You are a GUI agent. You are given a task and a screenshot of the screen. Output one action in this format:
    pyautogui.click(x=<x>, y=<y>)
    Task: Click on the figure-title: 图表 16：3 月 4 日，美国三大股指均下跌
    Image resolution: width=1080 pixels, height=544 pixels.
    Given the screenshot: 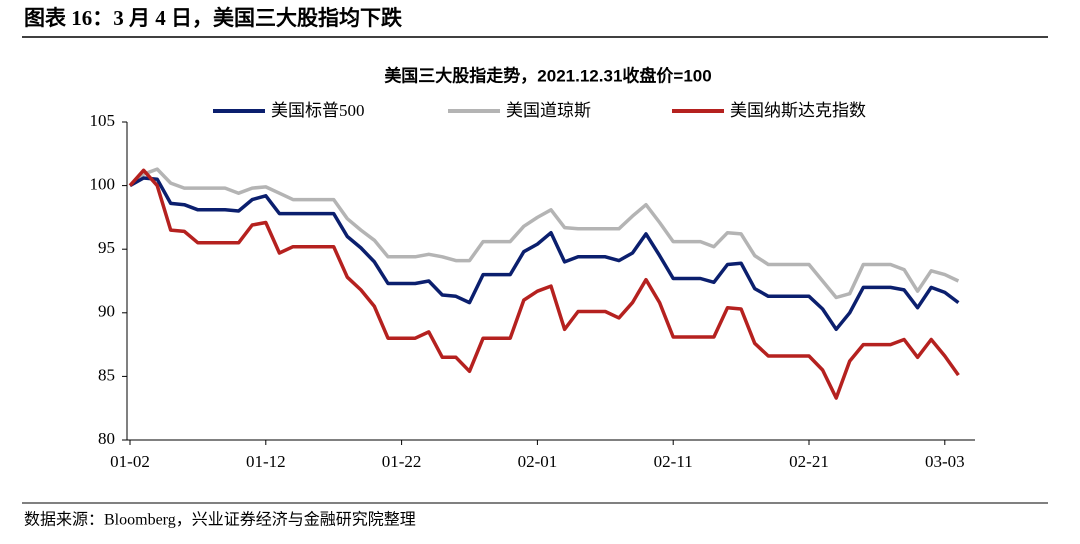 What is the action you would take?
    pyautogui.click(x=213, y=18)
    